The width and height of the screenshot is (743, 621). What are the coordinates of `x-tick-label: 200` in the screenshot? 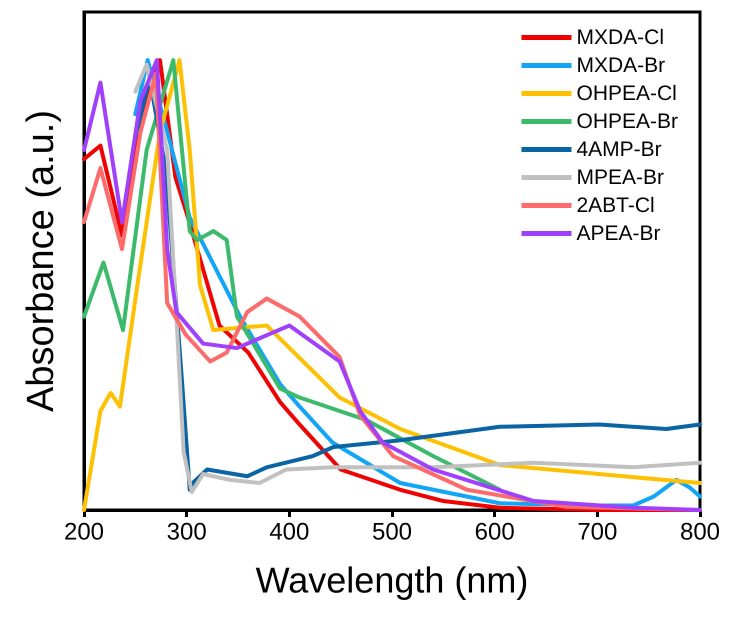 It's located at (84, 532).